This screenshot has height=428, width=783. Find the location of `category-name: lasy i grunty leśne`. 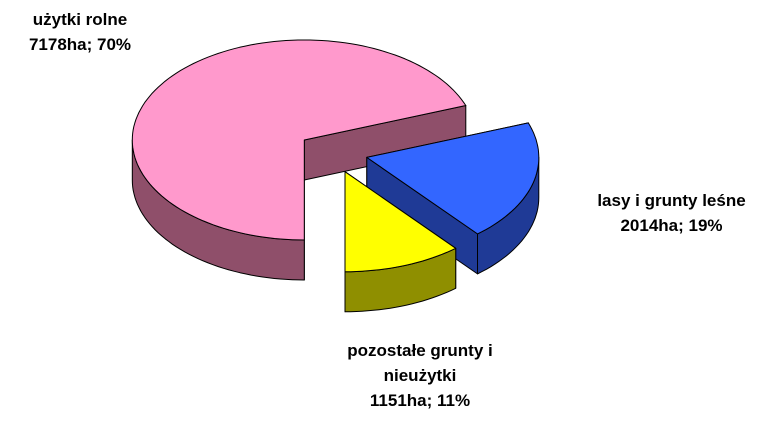

category-name: lasy i grunty leśne is located at coordinates (671, 200).